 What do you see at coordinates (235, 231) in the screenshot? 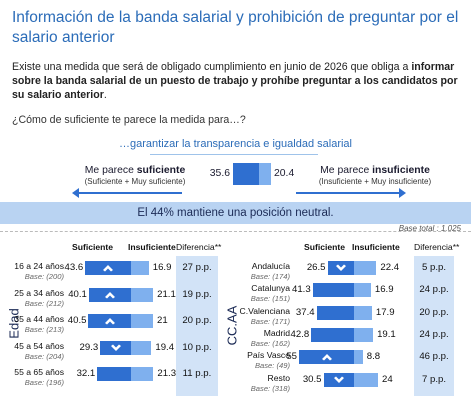
I see `divider` at bounding box center [235, 231].